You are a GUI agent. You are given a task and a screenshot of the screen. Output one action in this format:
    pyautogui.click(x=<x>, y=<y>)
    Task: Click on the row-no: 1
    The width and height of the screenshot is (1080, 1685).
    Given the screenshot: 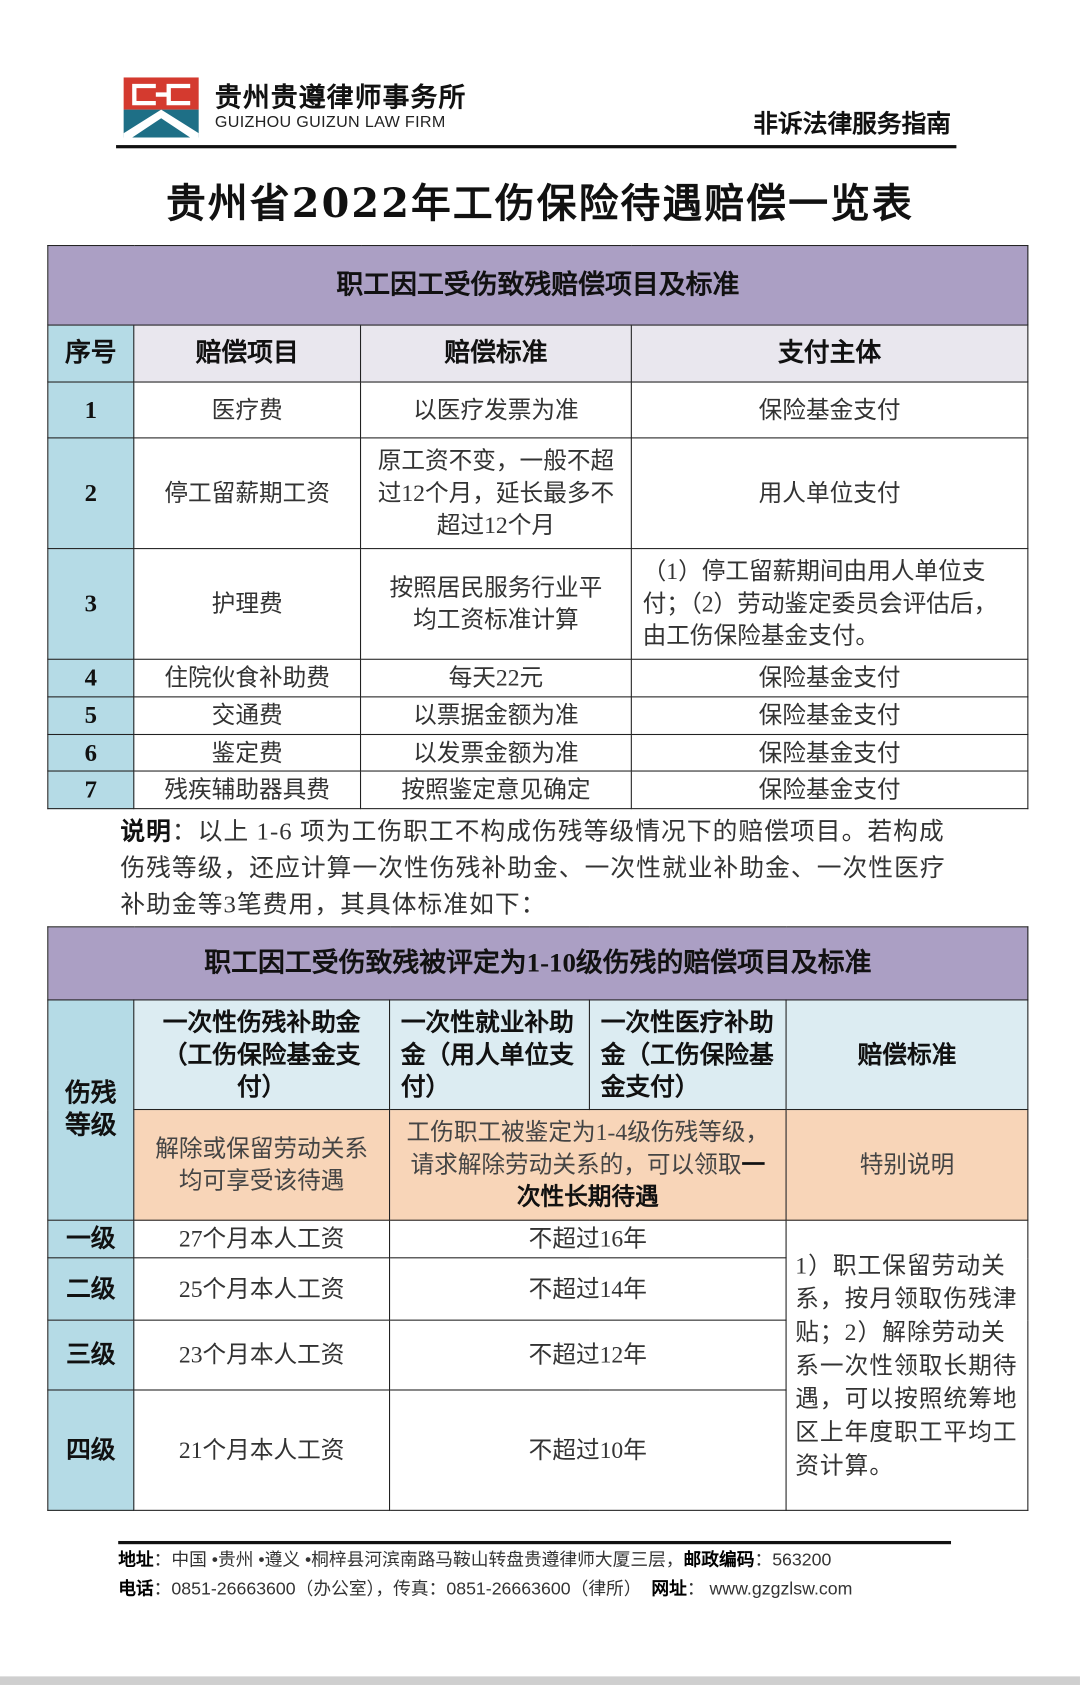 What is the action you would take?
    pyautogui.click(x=91, y=410)
    